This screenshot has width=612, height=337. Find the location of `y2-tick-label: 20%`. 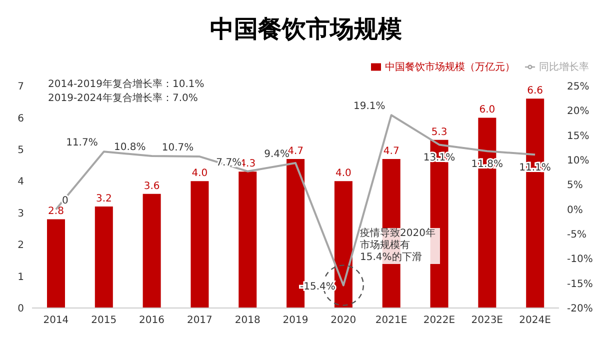

y2-tick-label: 20% is located at coordinates (578, 112).